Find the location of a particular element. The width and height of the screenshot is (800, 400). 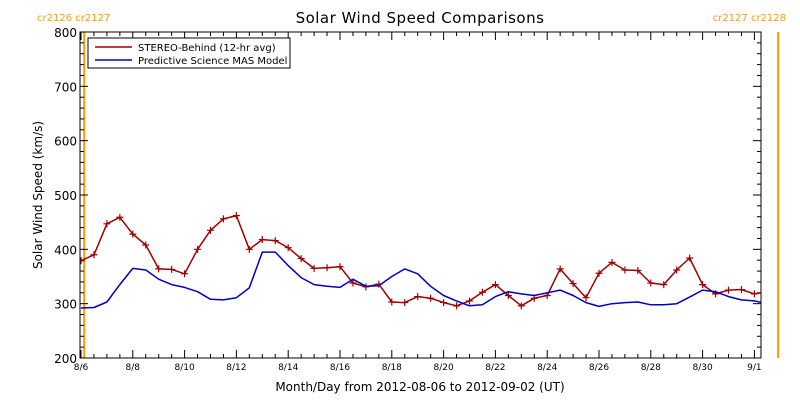

x-tick-label: 8/30 is located at coordinates (702, 368).